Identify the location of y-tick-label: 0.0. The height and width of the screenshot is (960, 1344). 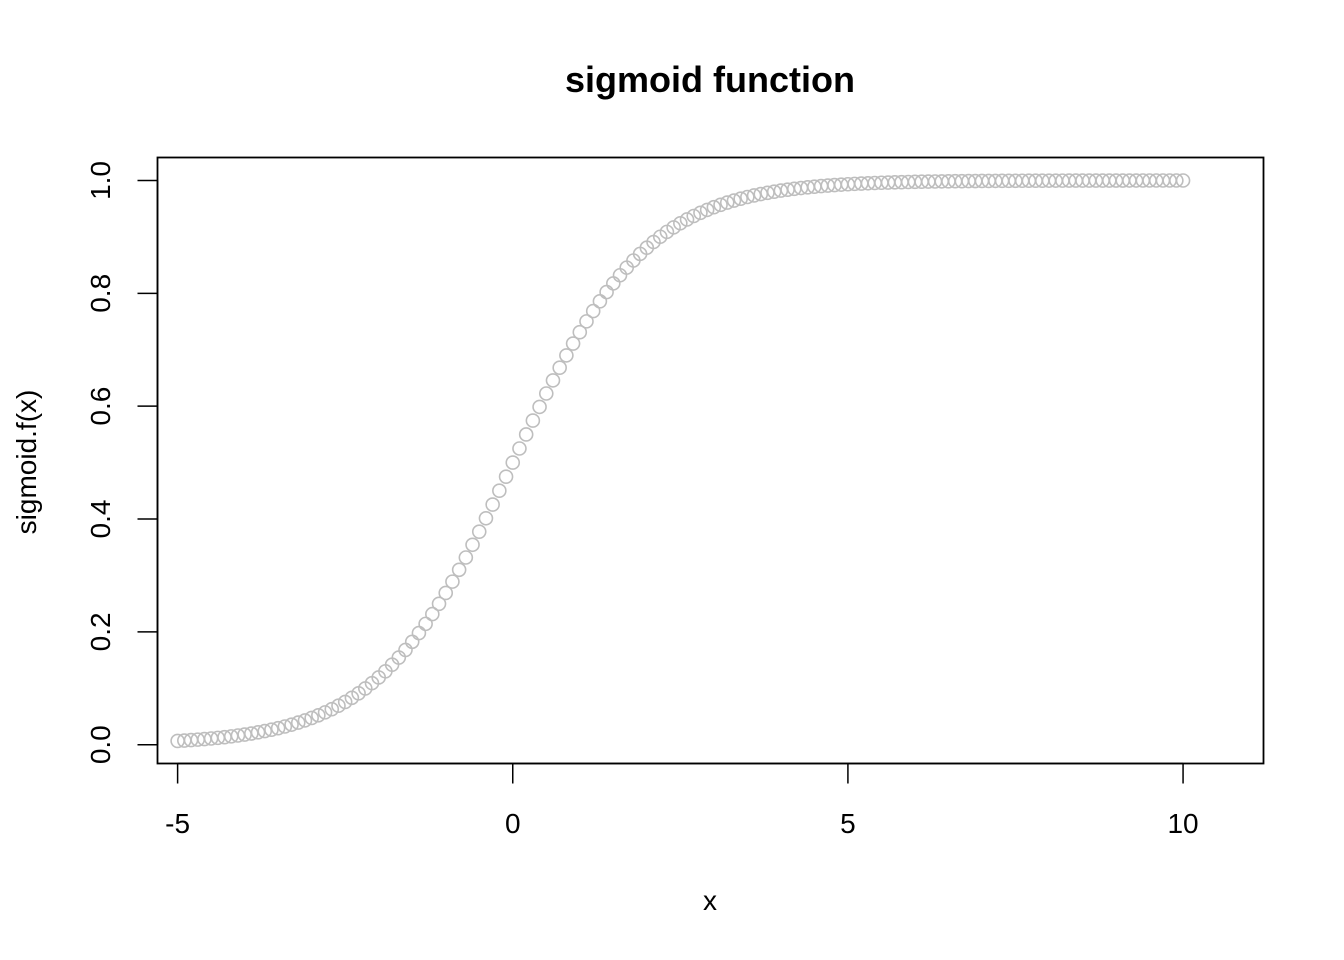
(100, 744).